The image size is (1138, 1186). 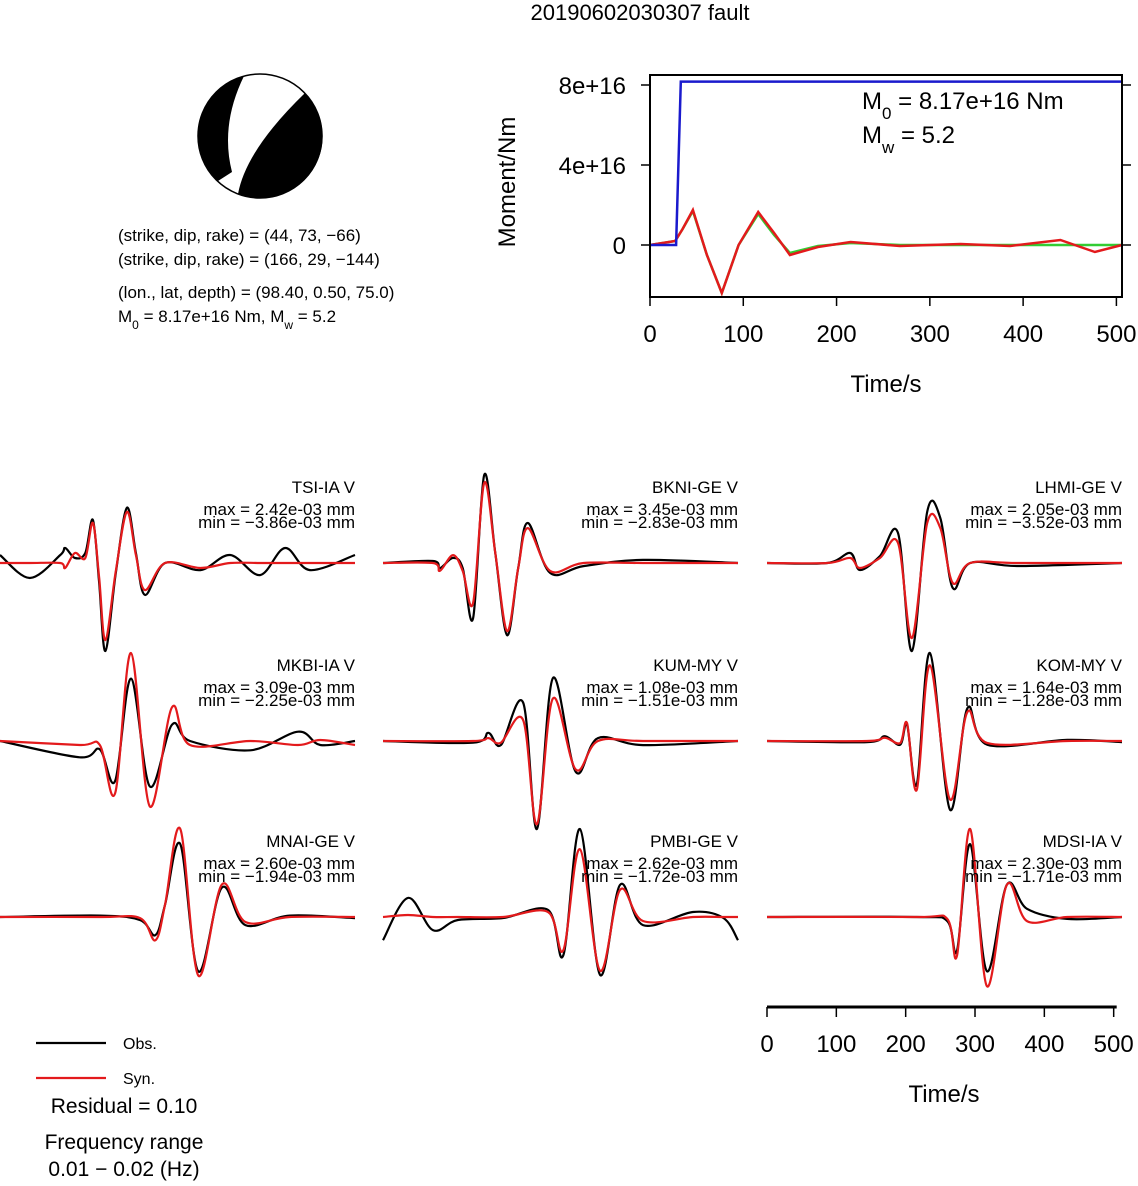 What do you see at coordinates (1079, 665) in the screenshot?
I see `station-label: KOM-MY V` at bounding box center [1079, 665].